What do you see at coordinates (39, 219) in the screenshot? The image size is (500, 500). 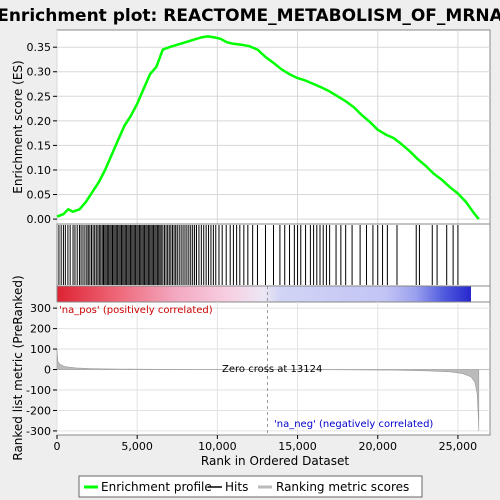 I see `es-y-tick-label: 0.00` at bounding box center [39, 219].